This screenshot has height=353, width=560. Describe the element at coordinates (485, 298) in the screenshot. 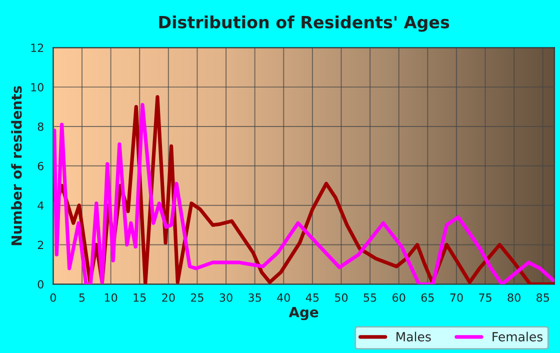

I see `x-tick-label: 75` at that location.